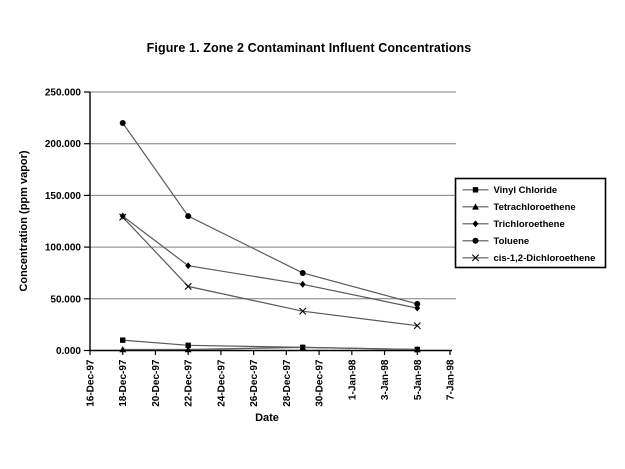 The height and width of the screenshot is (469, 625). Describe the element at coordinates (270, 262) in the screenshot. I see `series-line-trichloroethene` at that location.